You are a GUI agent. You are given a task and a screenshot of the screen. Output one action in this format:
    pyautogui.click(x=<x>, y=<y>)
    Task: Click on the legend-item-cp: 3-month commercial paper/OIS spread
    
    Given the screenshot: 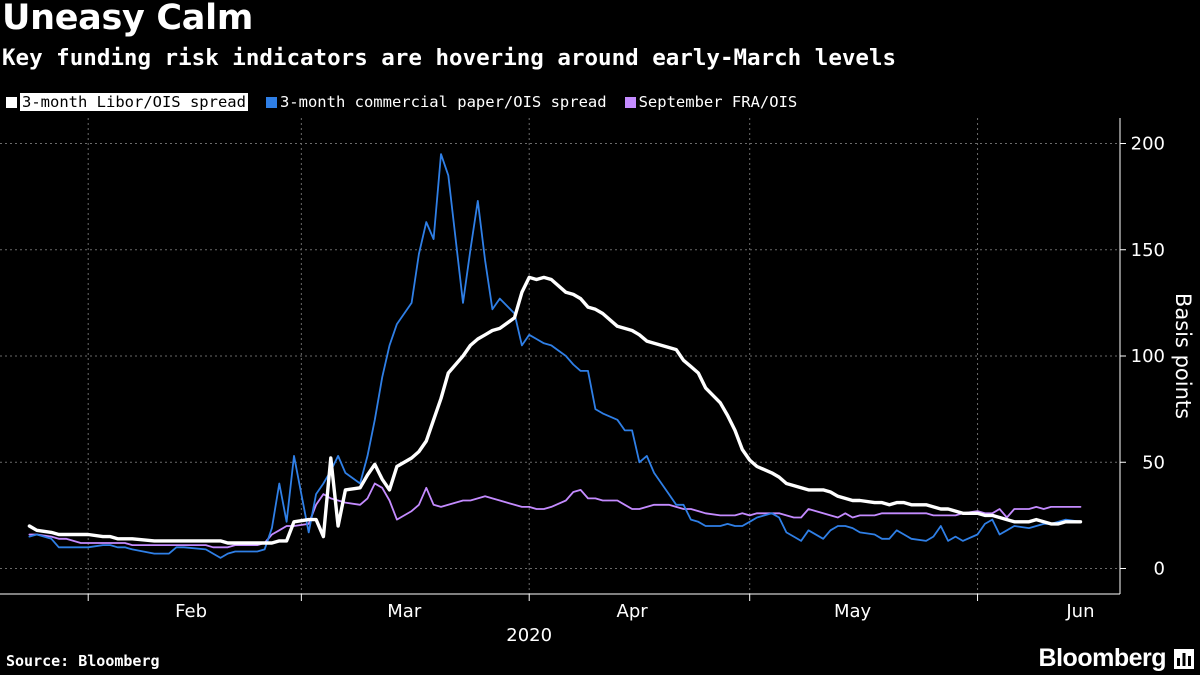 What is the action you would take?
    pyautogui.click(x=436, y=102)
    